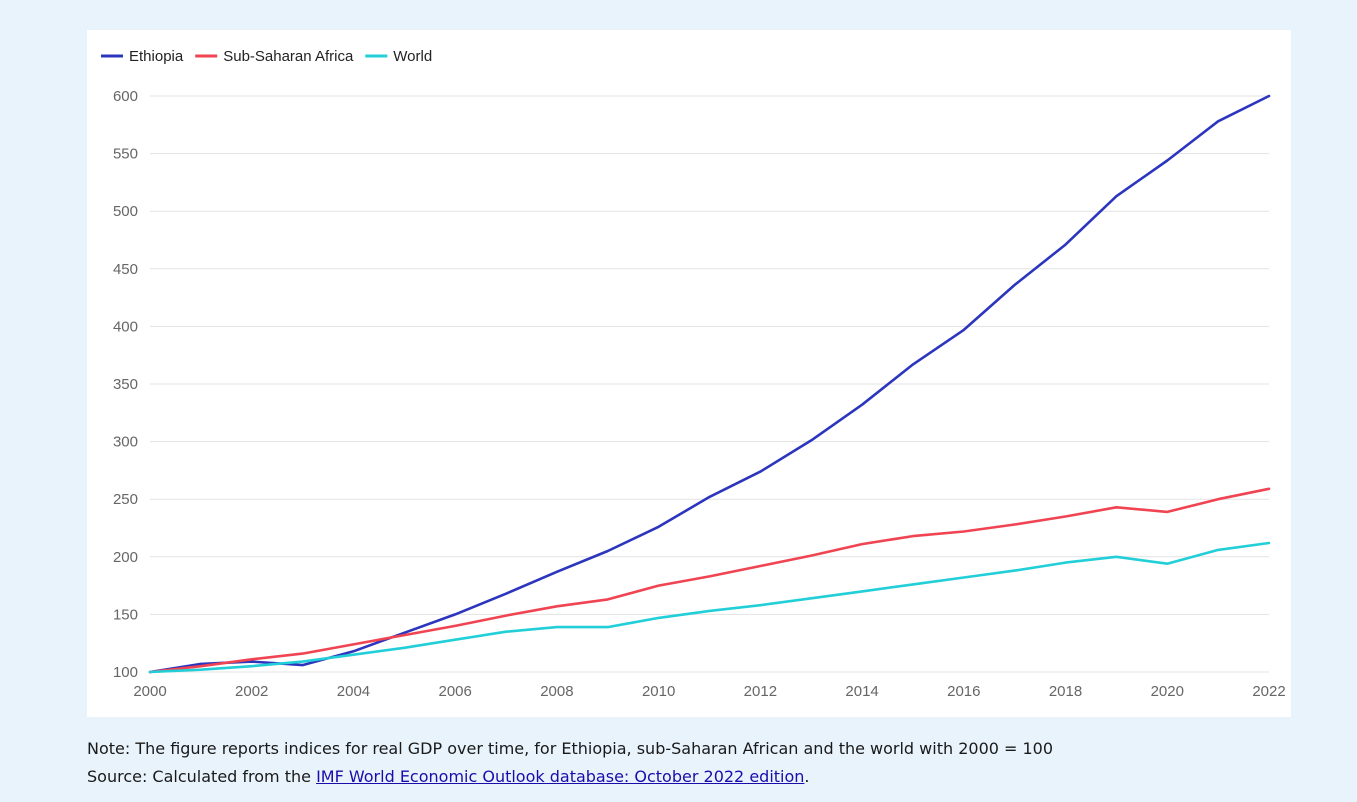 Image resolution: width=1357 pixels, height=802 pixels. What do you see at coordinates (125, 614) in the screenshot?
I see `y-tick-label: 150` at bounding box center [125, 614].